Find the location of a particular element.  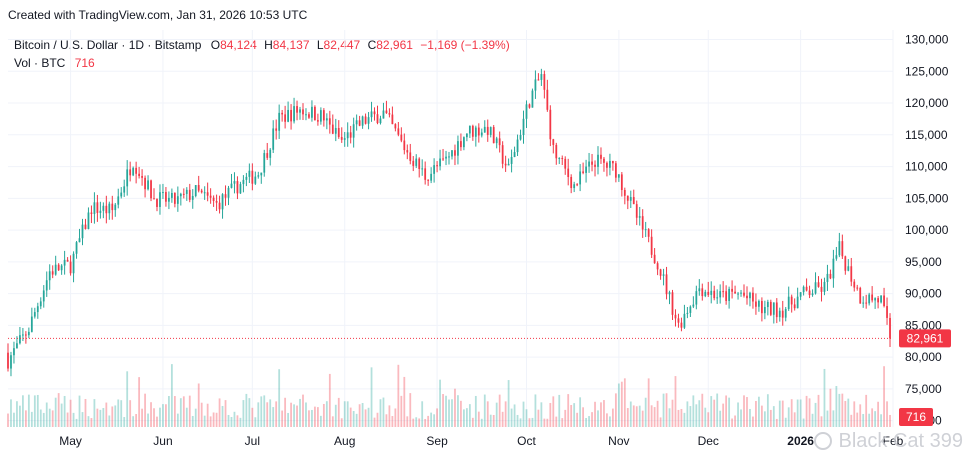

y-tick-label: 95,000 is located at coordinates (923, 262).